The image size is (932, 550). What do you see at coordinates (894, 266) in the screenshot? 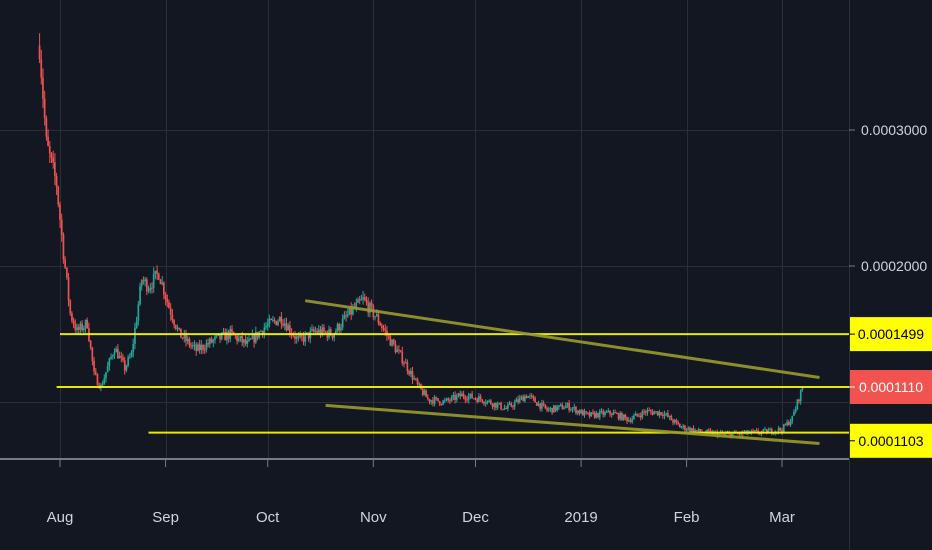
I see `price-tick-label: 0.0002000` at bounding box center [894, 266].